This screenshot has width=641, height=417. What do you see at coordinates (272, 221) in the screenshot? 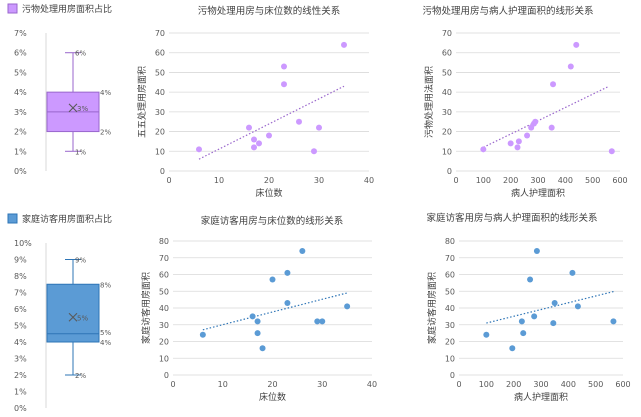
I see `chart-title: 家庭访客用房与床位数的线形关系` at bounding box center [272, 221].